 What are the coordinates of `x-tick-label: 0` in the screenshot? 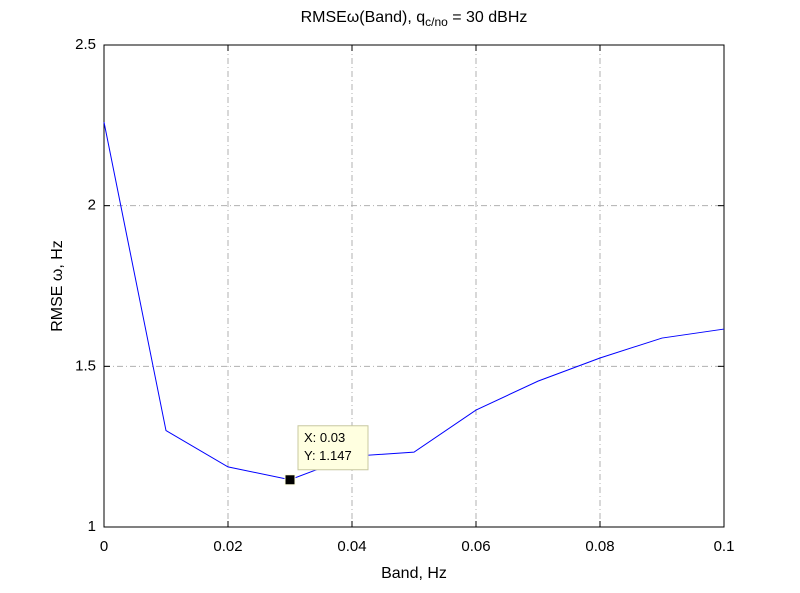 It's located at (104, 546).